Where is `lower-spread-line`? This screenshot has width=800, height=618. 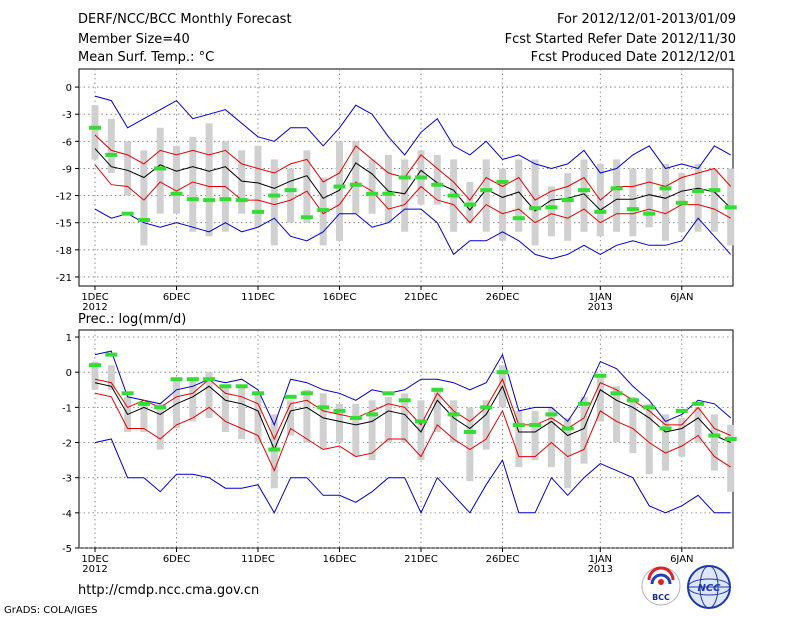
lower-spread-line is located at coordinates (412, 194).